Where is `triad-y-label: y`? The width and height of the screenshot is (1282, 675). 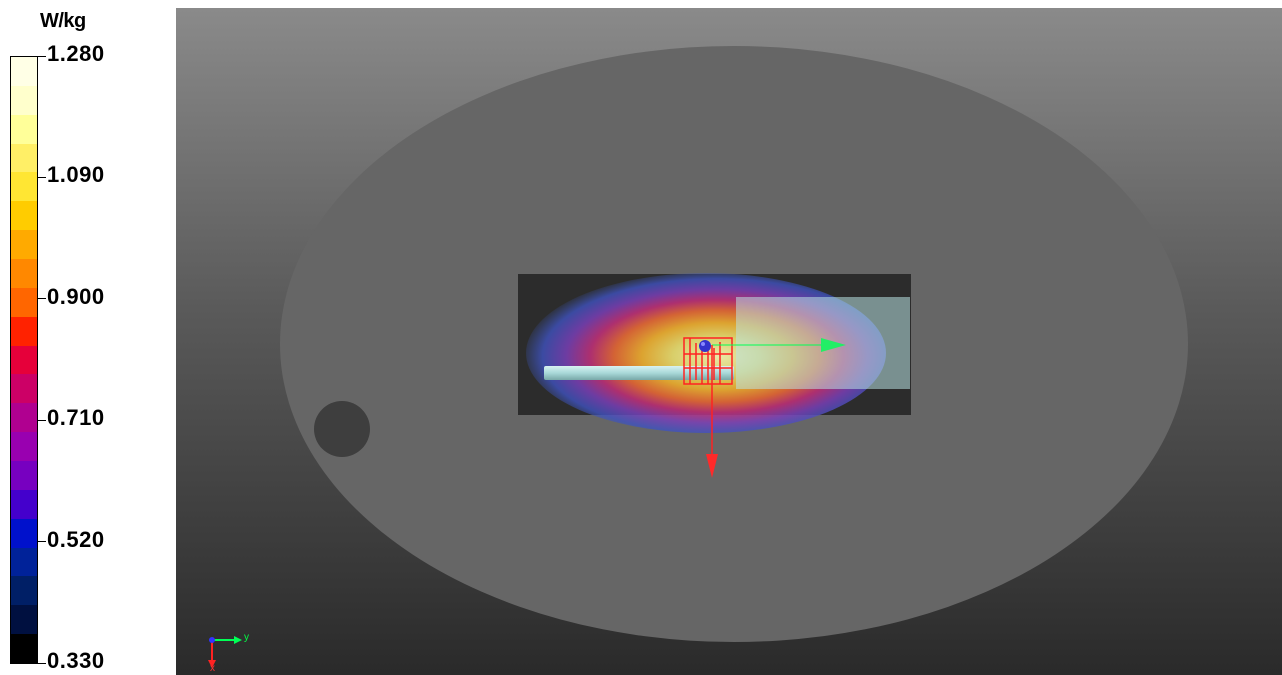
triad-y-label: y is located at coordinates (246, 637).